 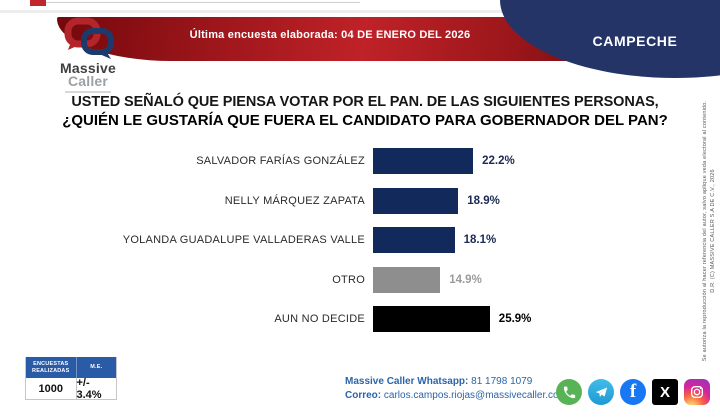 I want to click on candidate-label: AUN NO DECIDE, so click(x=319, y=319).